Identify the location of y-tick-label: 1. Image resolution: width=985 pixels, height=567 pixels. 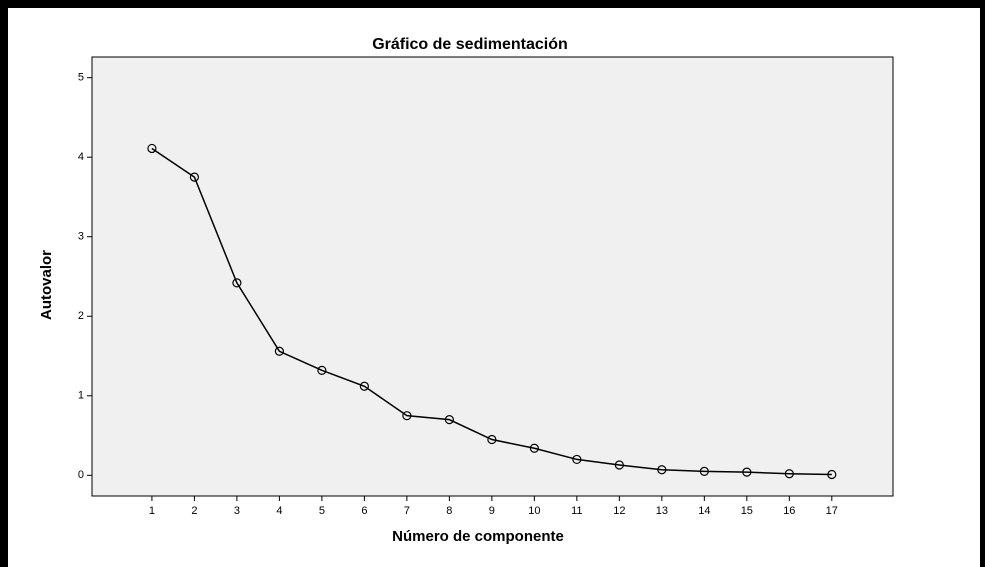
(81, 396).